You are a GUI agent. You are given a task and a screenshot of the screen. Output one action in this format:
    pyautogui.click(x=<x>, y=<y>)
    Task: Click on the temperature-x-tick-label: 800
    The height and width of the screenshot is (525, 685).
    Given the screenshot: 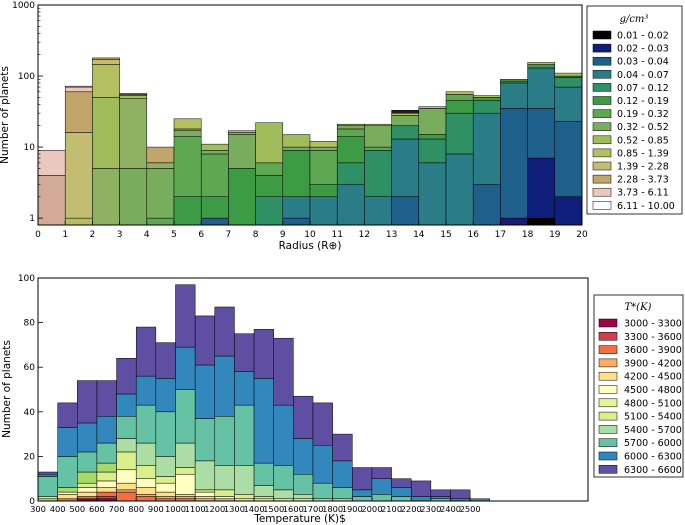 What is the action you would take?
    pyautogui.click(x=136, y=509)
    